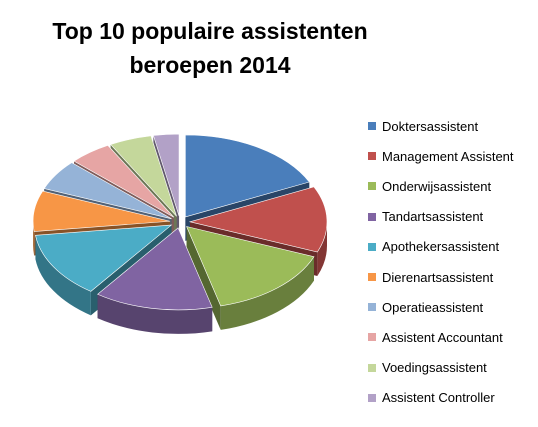  I want to click on legend-item-4: Tandartsassistent, so click(441, 217).